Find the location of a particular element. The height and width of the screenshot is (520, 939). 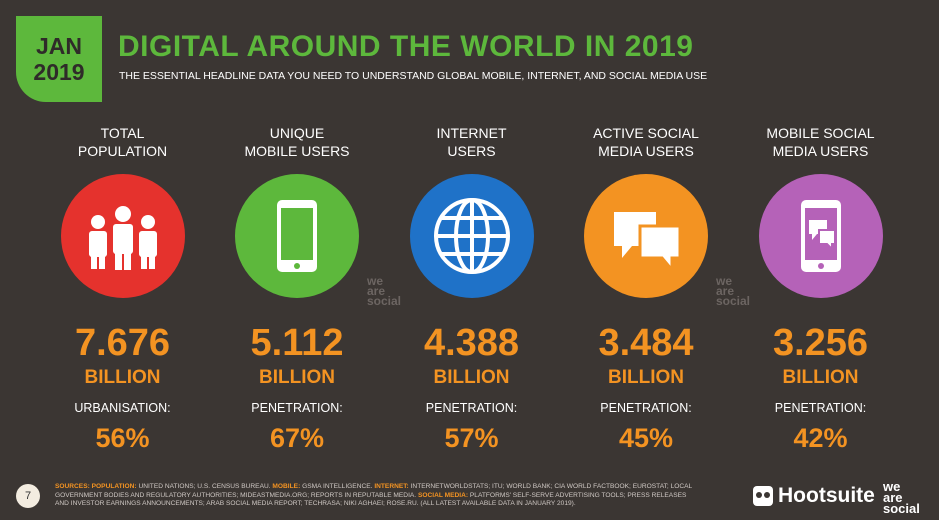

source-text: GSMA INTELLIGENCE. is located at coordinates (337, 486).